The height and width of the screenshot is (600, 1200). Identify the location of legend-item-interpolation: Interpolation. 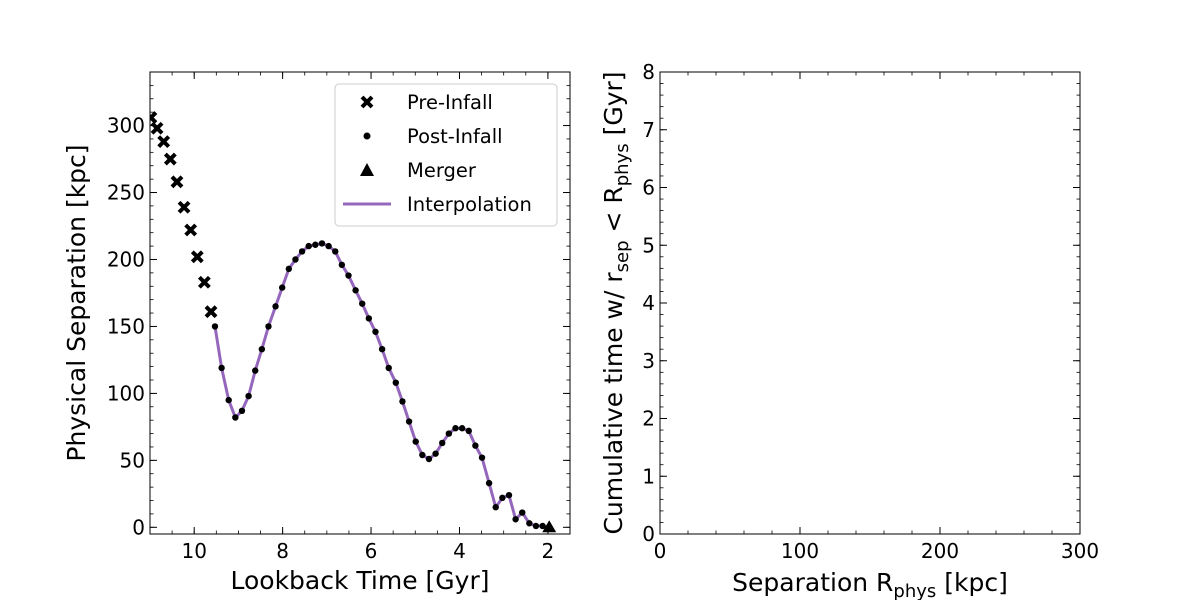
(437, 204).